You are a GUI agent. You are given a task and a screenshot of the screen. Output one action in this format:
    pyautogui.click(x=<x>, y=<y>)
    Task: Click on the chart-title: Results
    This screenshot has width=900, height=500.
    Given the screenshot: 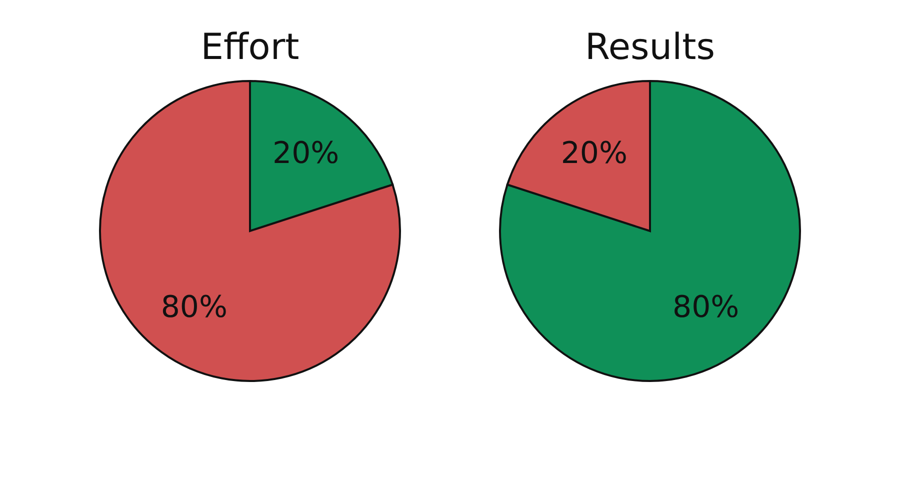 What is the action you would take?
    pyautogui.click(x=650, y=47)
    